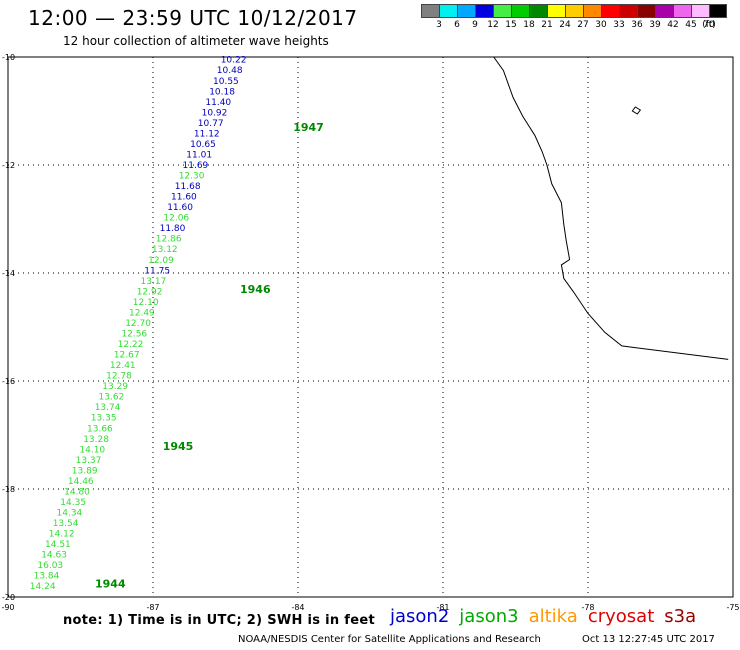  I want to click on coastline, so click(611, 208).